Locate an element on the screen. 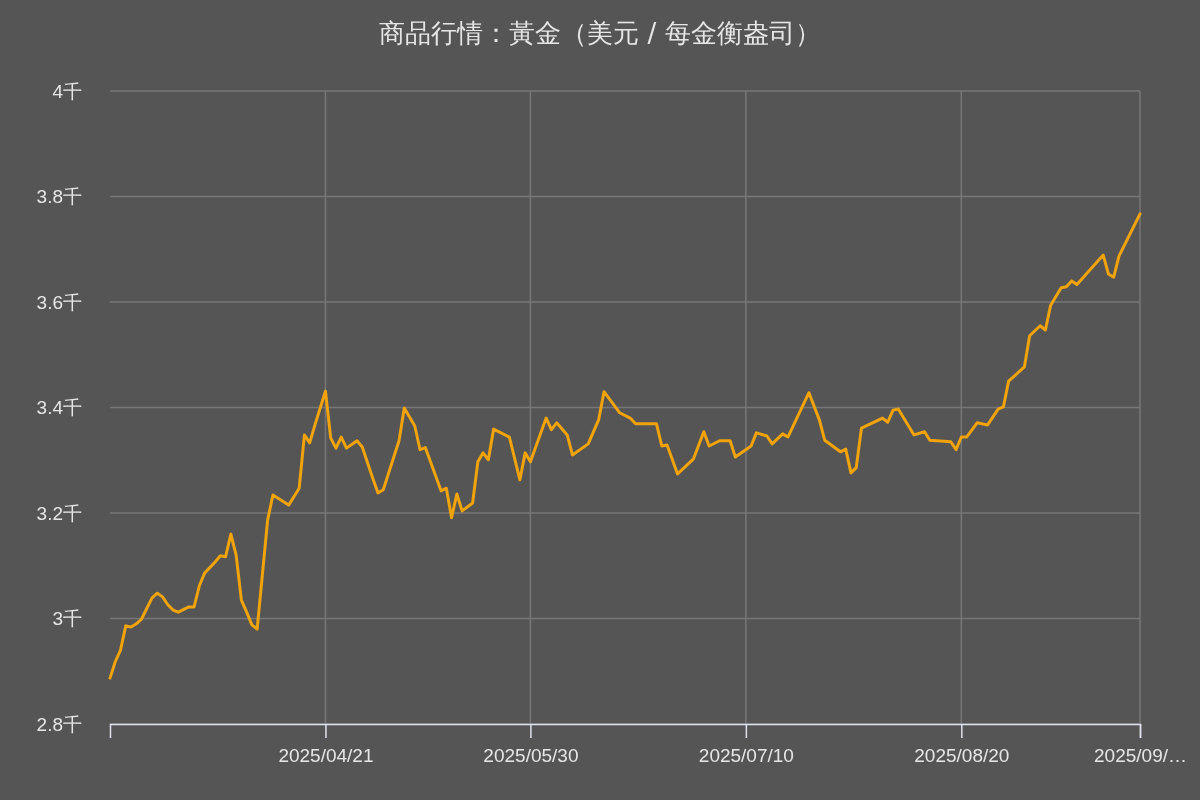 The height and width of the screenshot is (800, 1200). y-tick-label: 3.6千 is located at coordinates (59, 302).